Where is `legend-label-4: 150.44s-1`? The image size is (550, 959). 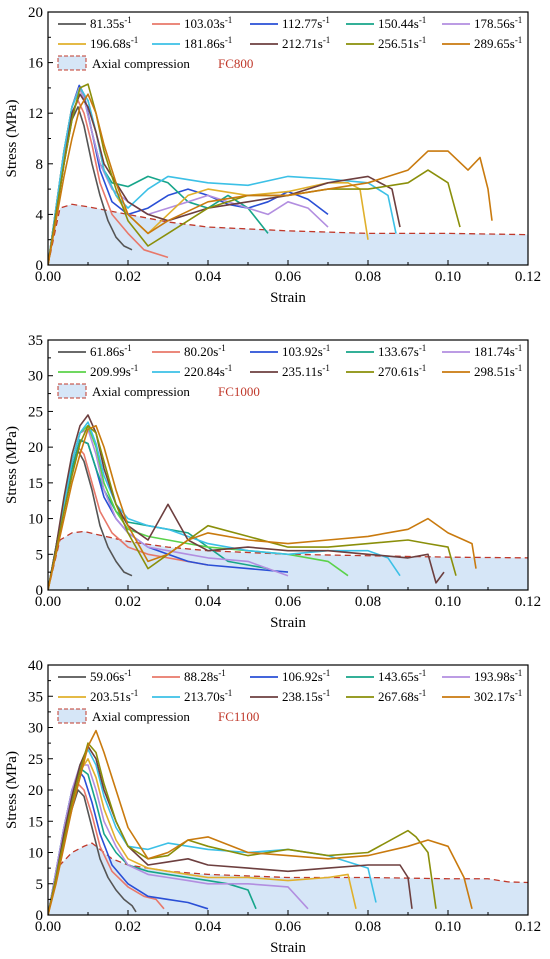 legend-label-4: 150.44s-1 is located at coordinates (402, 23).